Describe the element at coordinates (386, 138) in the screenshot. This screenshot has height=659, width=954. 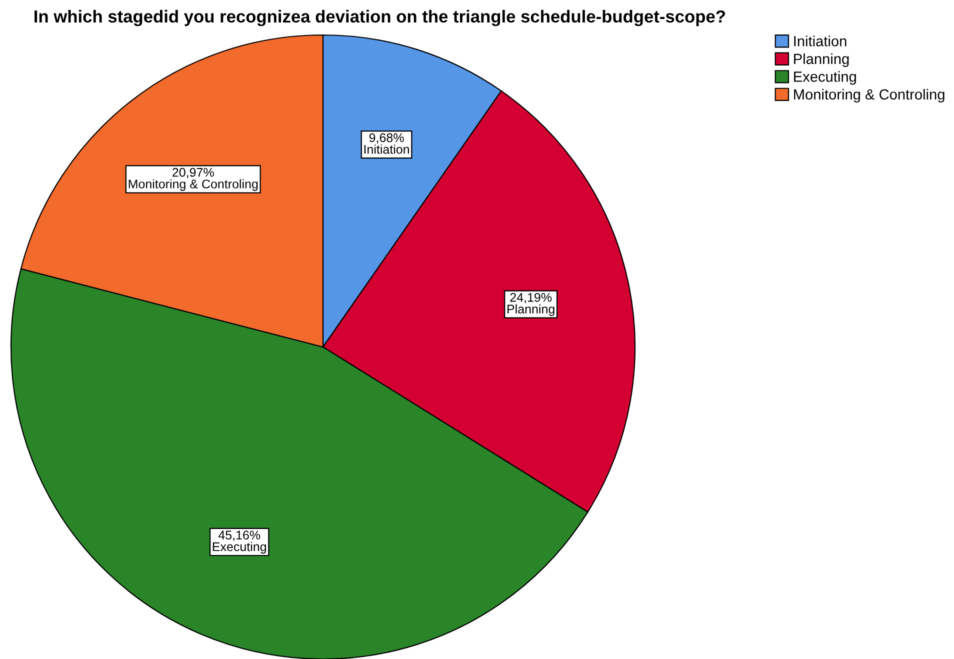
I see `data-label: 9,68%` at that location.